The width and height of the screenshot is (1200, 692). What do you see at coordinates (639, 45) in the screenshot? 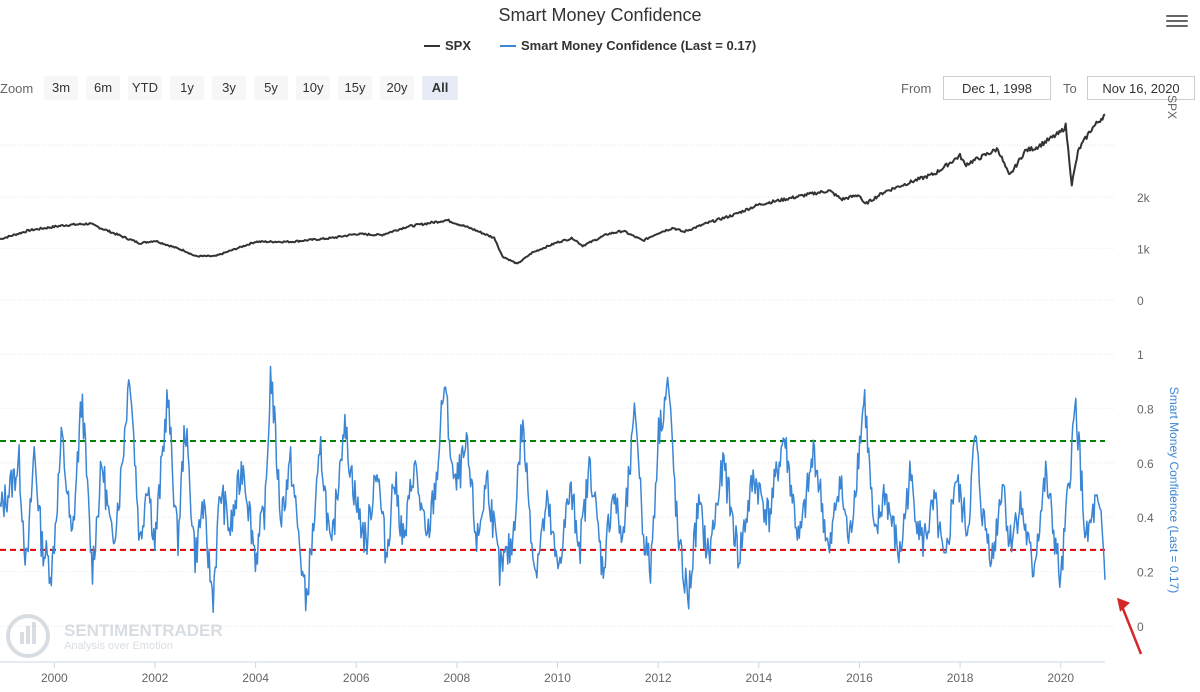
I see `legend-label-smart-money: Smart Money Confidence (Last = 0.17)` at bounding box center [639, 45].